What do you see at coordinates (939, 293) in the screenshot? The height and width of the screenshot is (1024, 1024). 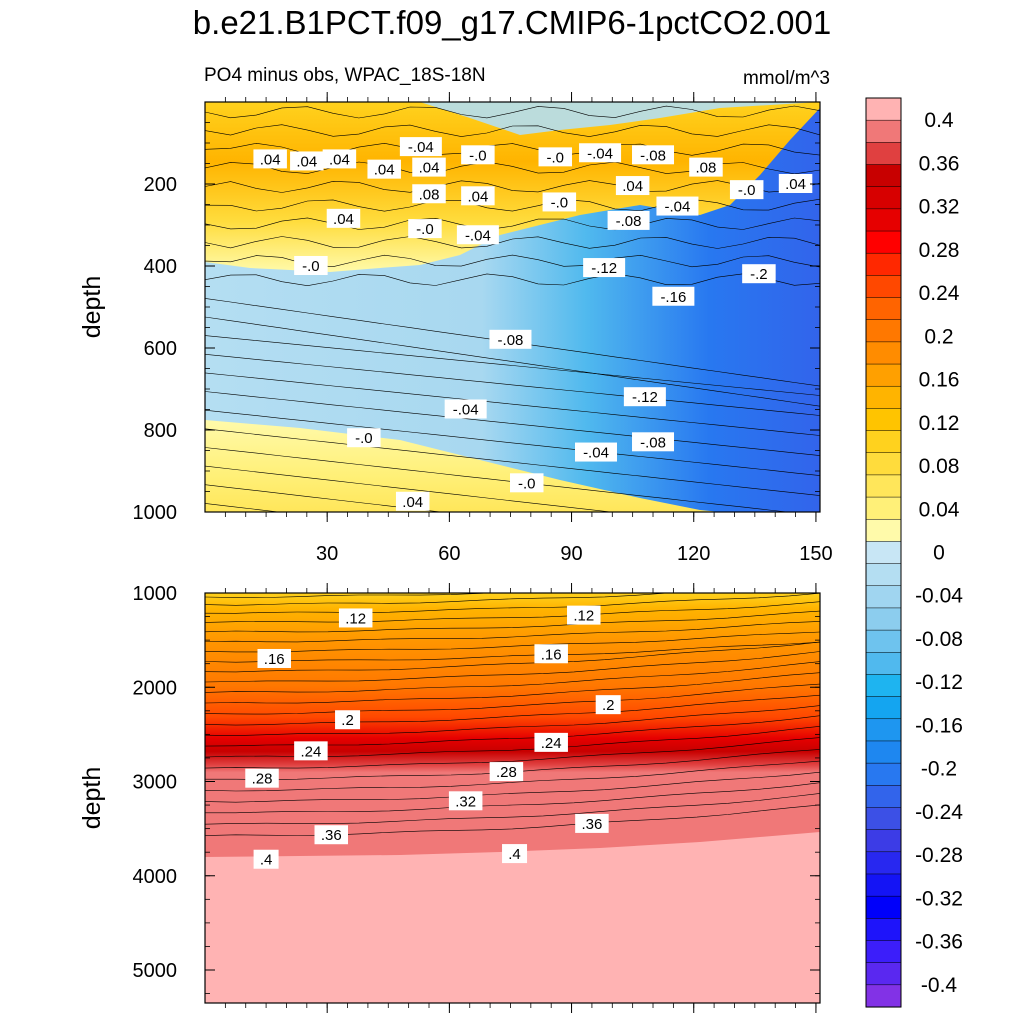 I see `colorbar-label: 0.24` at bounding box center [939, 293].